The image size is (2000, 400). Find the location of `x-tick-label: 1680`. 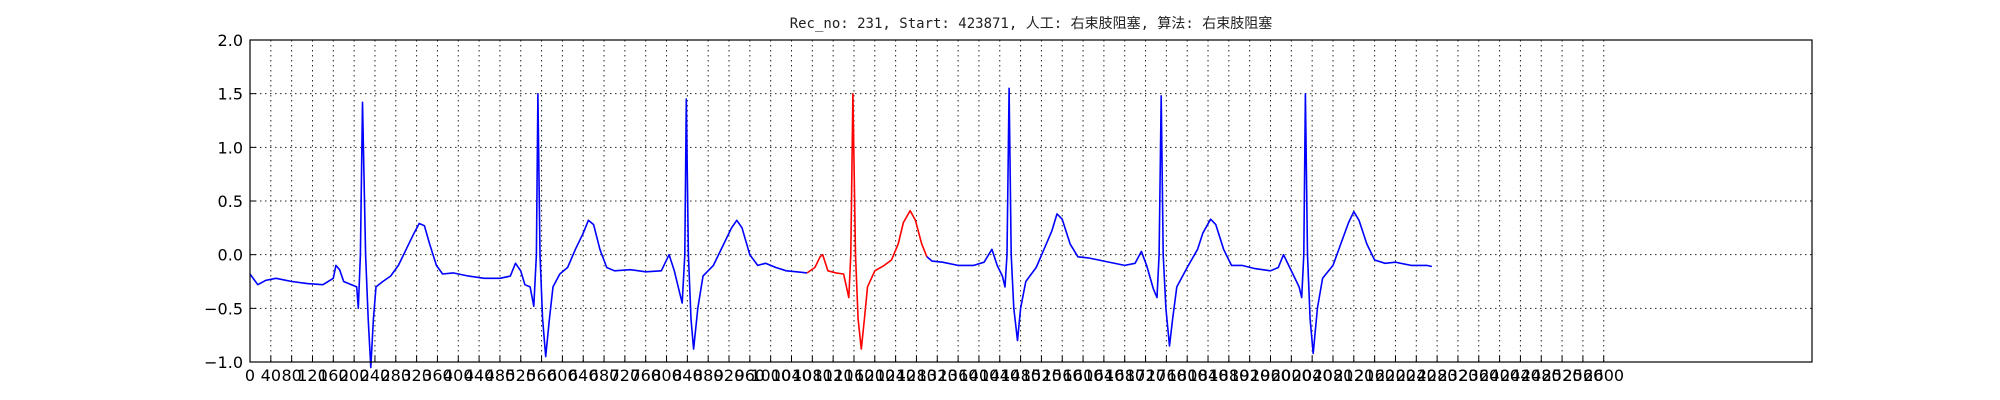

x-tick-label: 1680 is located at coordinates (1124, 375).